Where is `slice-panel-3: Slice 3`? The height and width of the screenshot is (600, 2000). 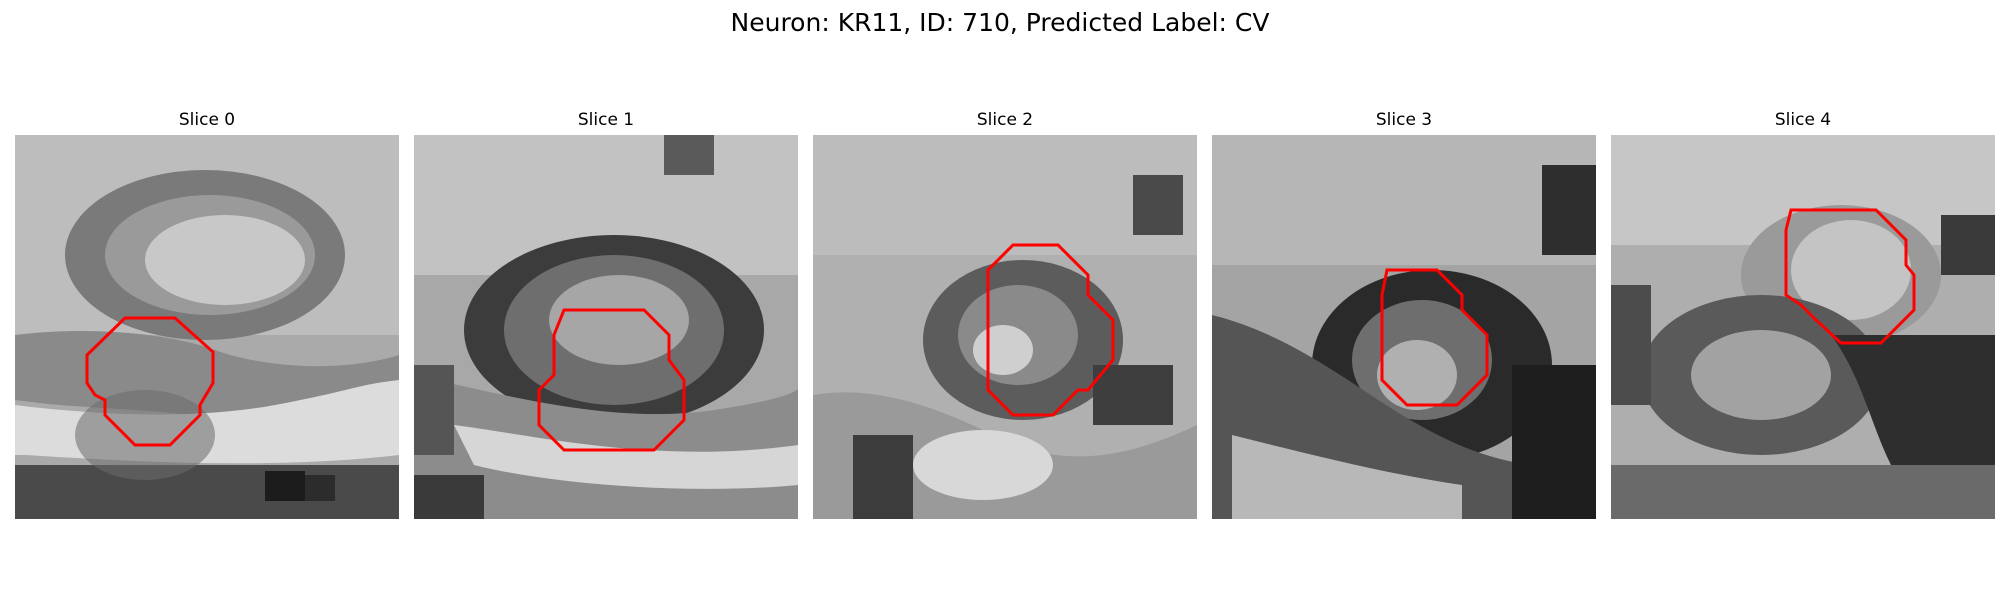
slice-panel-3: Slice 3 is located at coordinates (1404, 313).